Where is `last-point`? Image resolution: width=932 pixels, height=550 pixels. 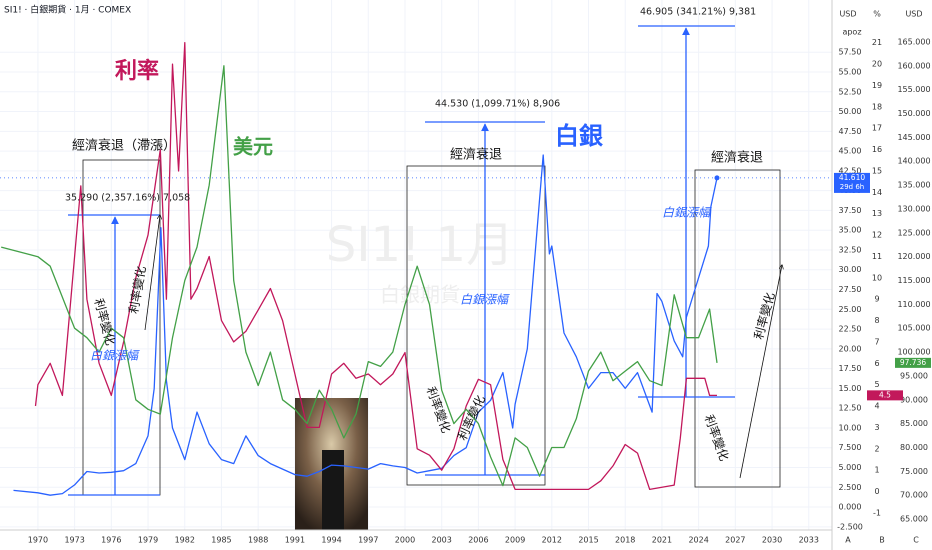
last-point is located at coordinates (717, 178).